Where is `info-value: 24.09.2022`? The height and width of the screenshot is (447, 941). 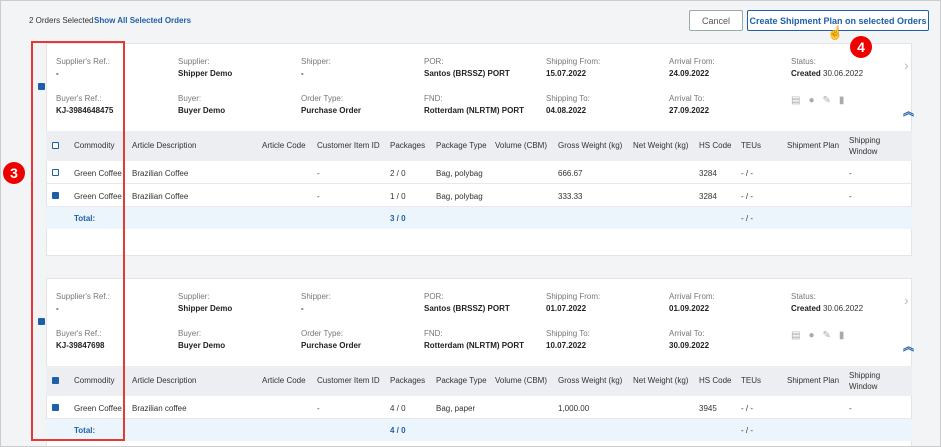
info-value: 24.09.2022 is located at coordinates (689, 73).